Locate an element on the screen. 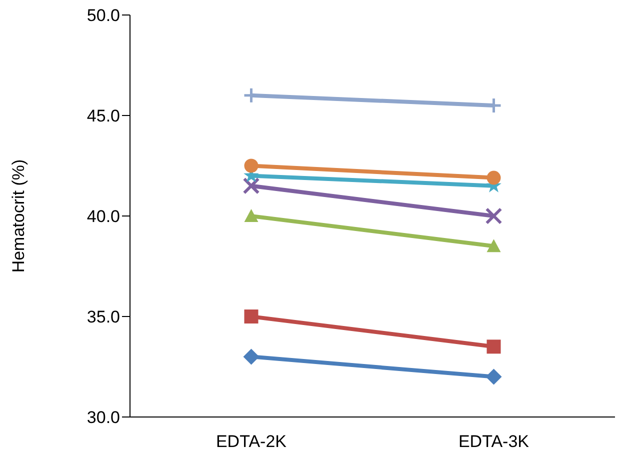 The height and width of the screenshot is (459, 622). y-tick-label: 40.0 is located at coordinates (103, 216).